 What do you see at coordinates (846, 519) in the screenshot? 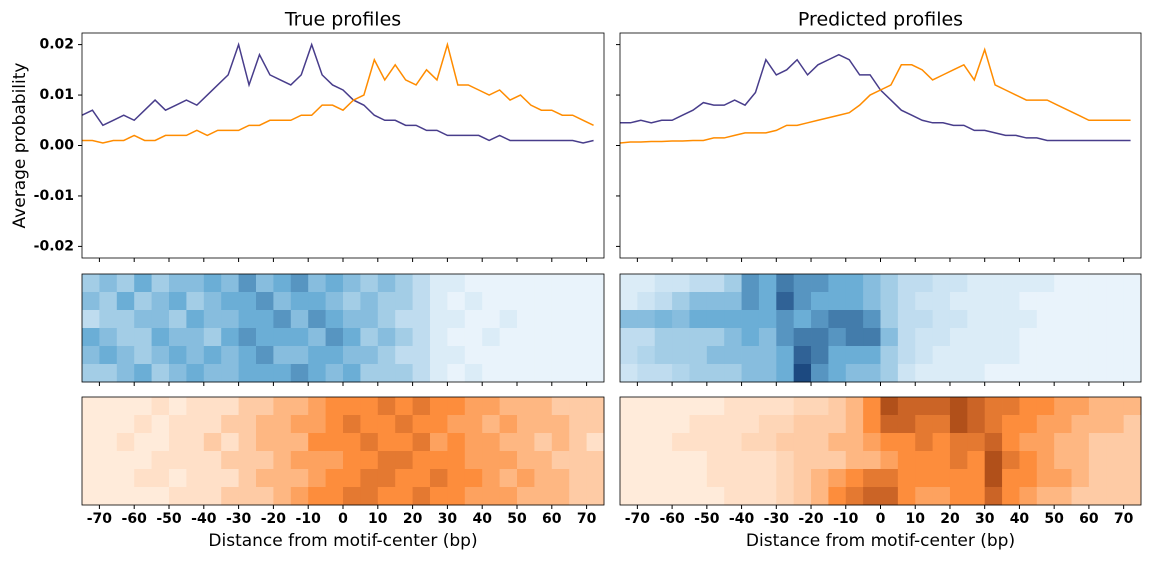
I see `x-tick-label: -10` at bounding box center [846, 519].